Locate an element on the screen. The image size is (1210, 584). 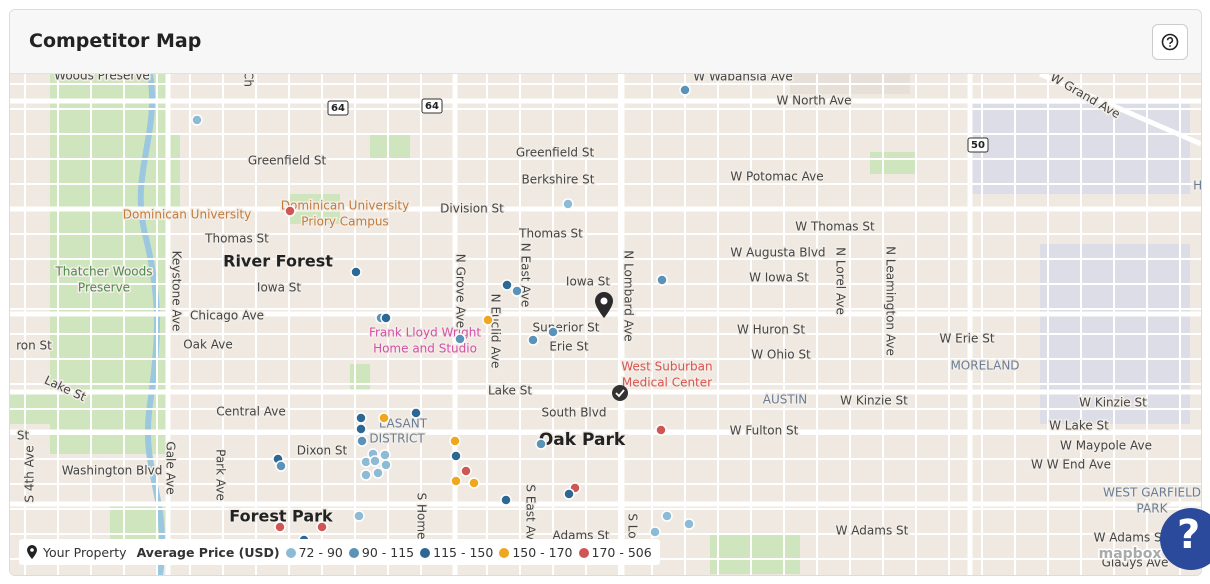
map-label: N Euclid Ave is located at coordinates (496, 331).